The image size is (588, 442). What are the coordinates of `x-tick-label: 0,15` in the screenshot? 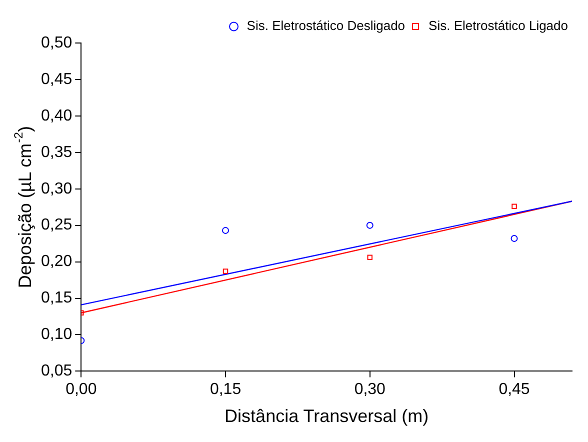 It's located at (226, 389).